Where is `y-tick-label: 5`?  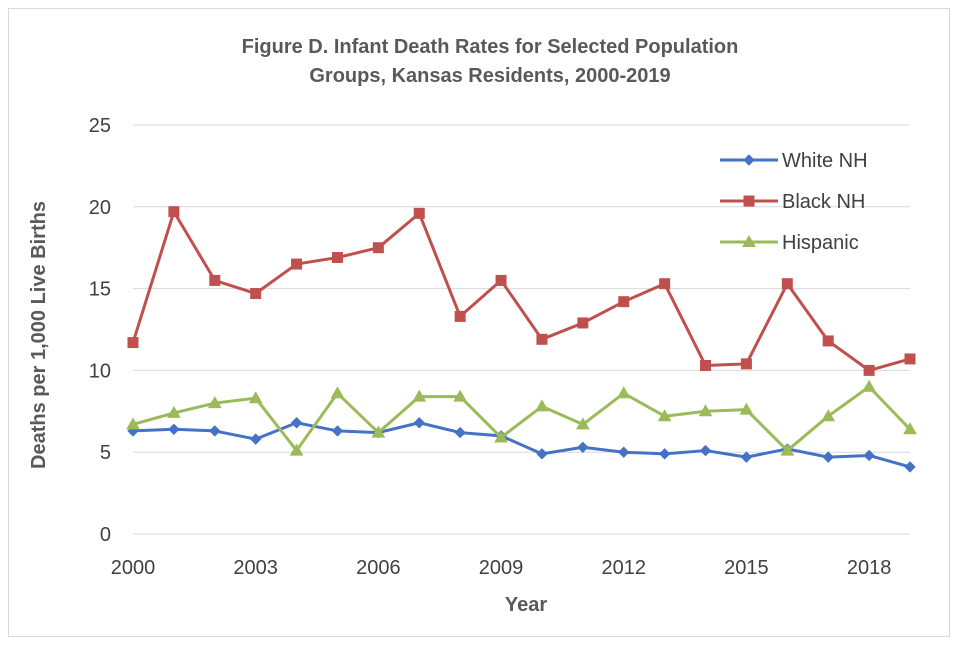
y-tick-label: 5 is located at coordinates (105, 453).